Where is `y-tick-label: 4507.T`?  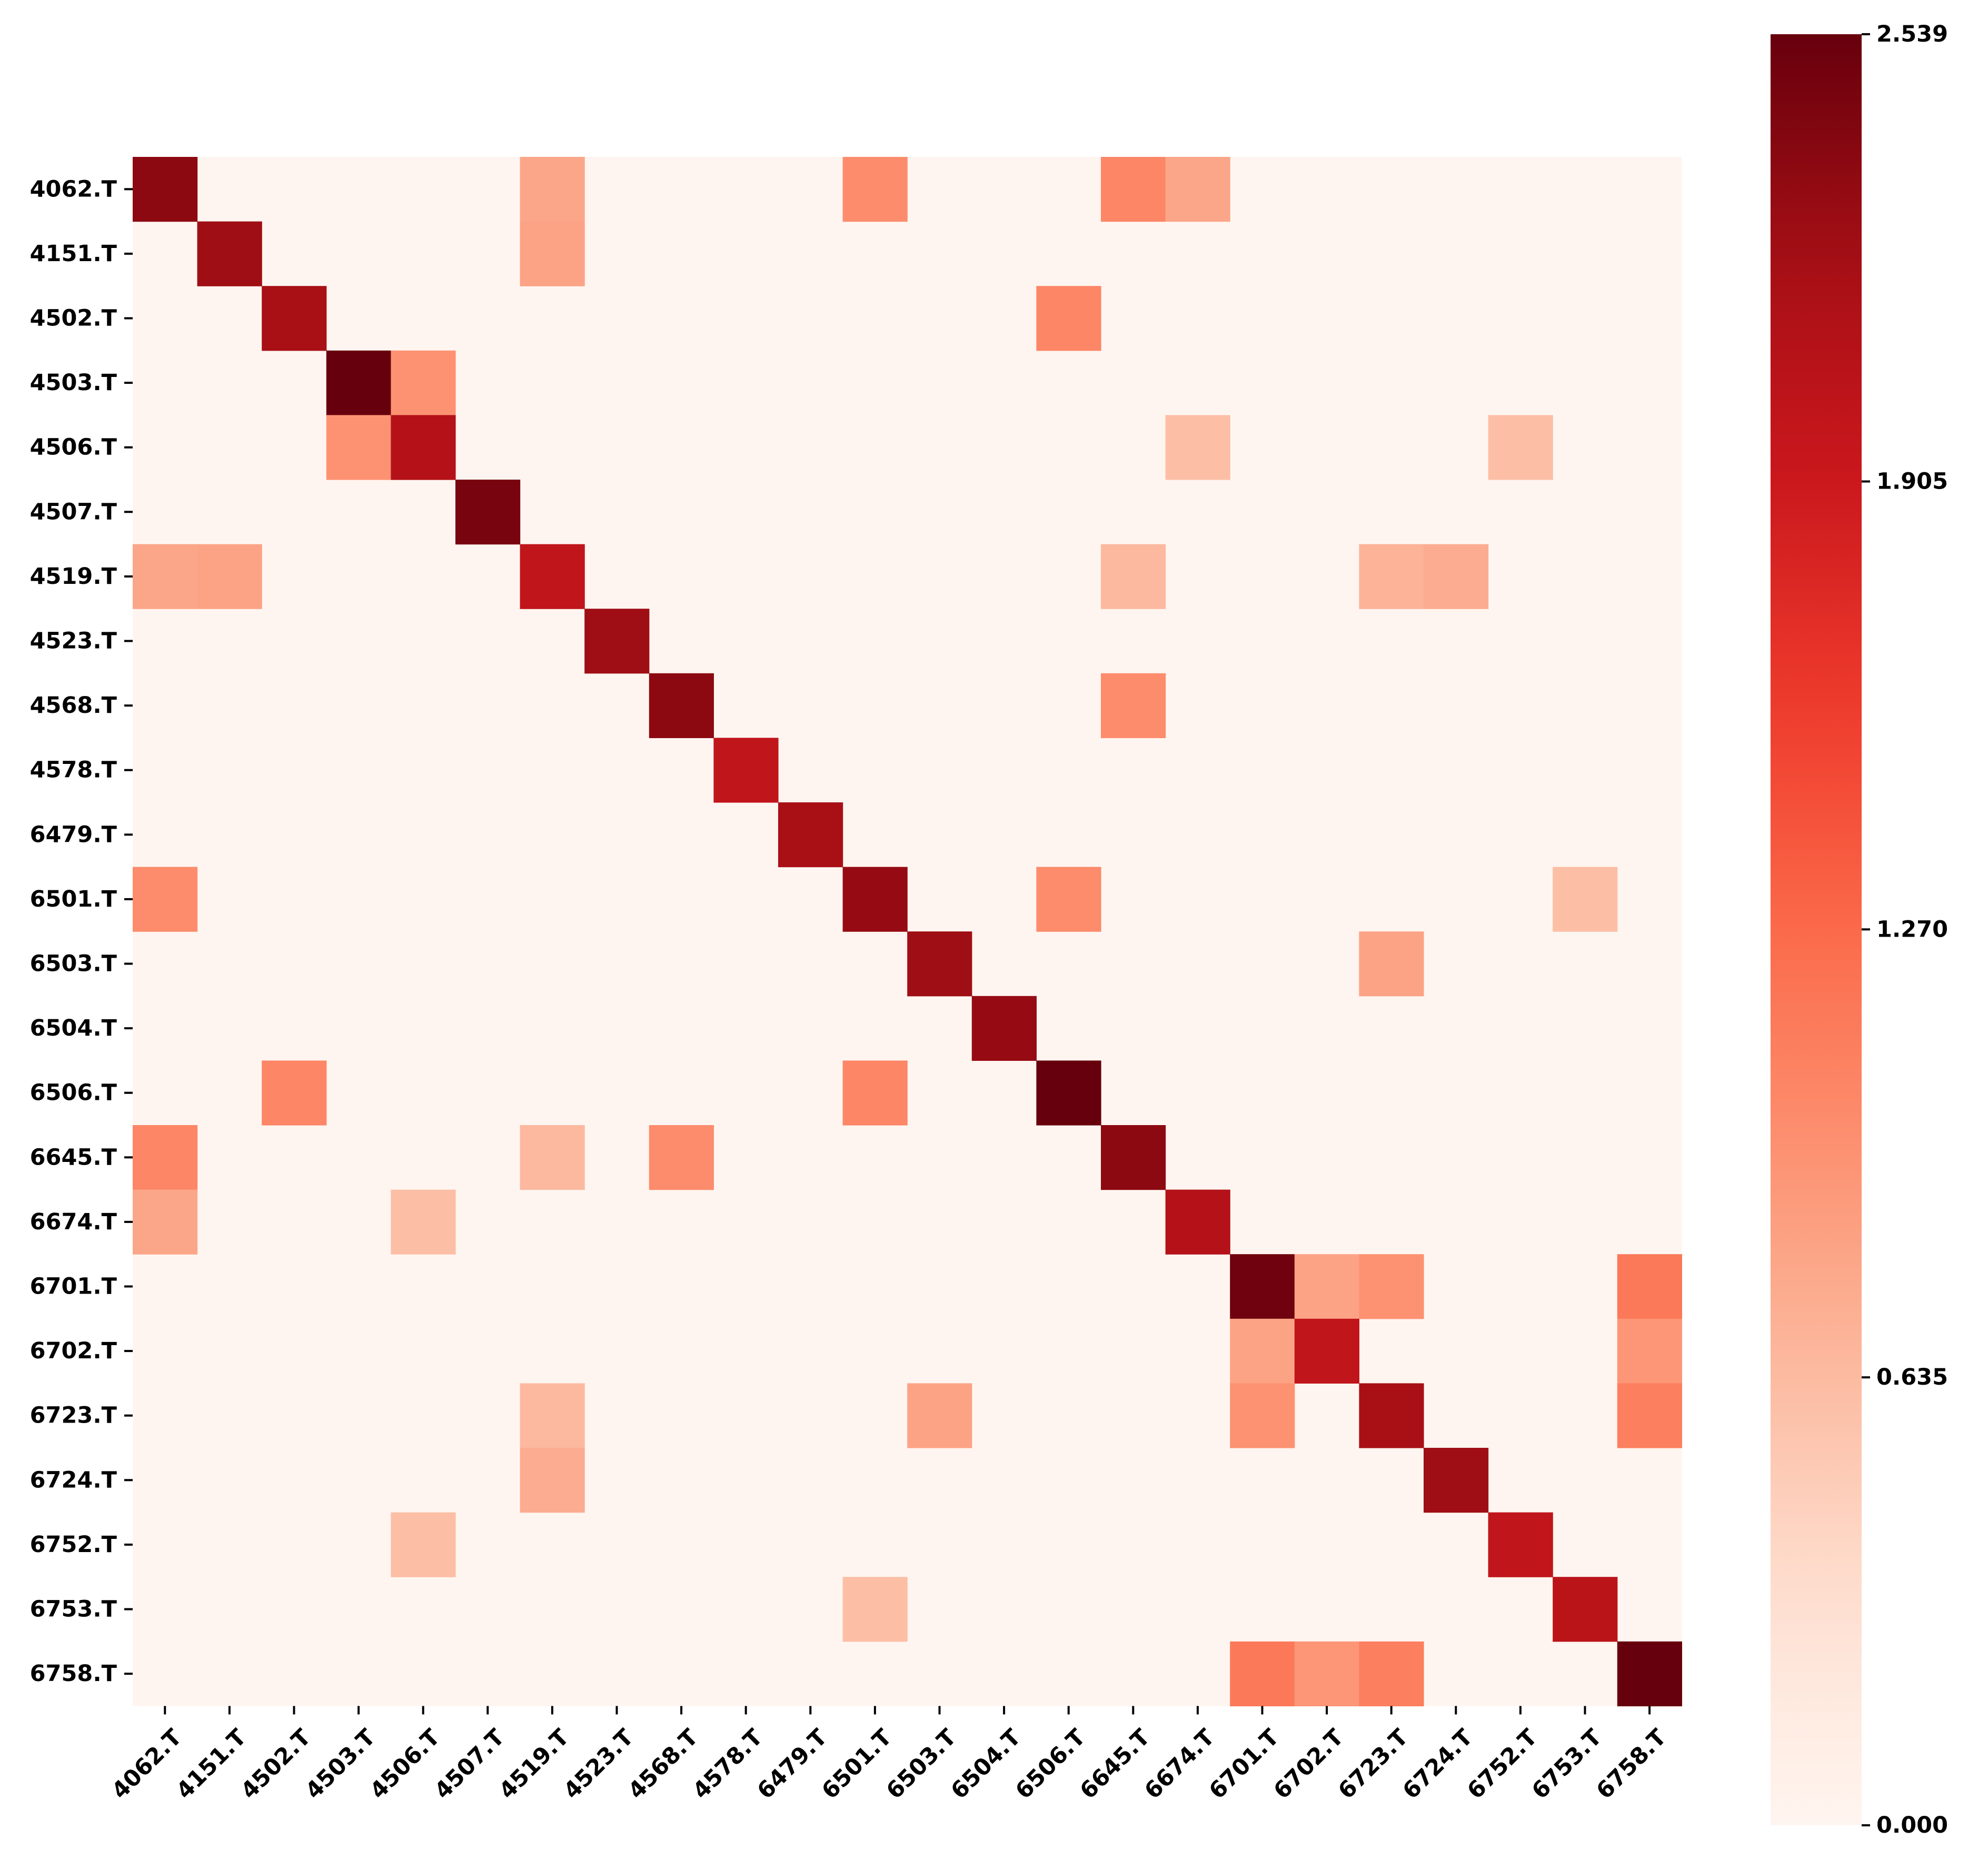
y-tick-label: 4507.T is located at coordinates (73, 512).